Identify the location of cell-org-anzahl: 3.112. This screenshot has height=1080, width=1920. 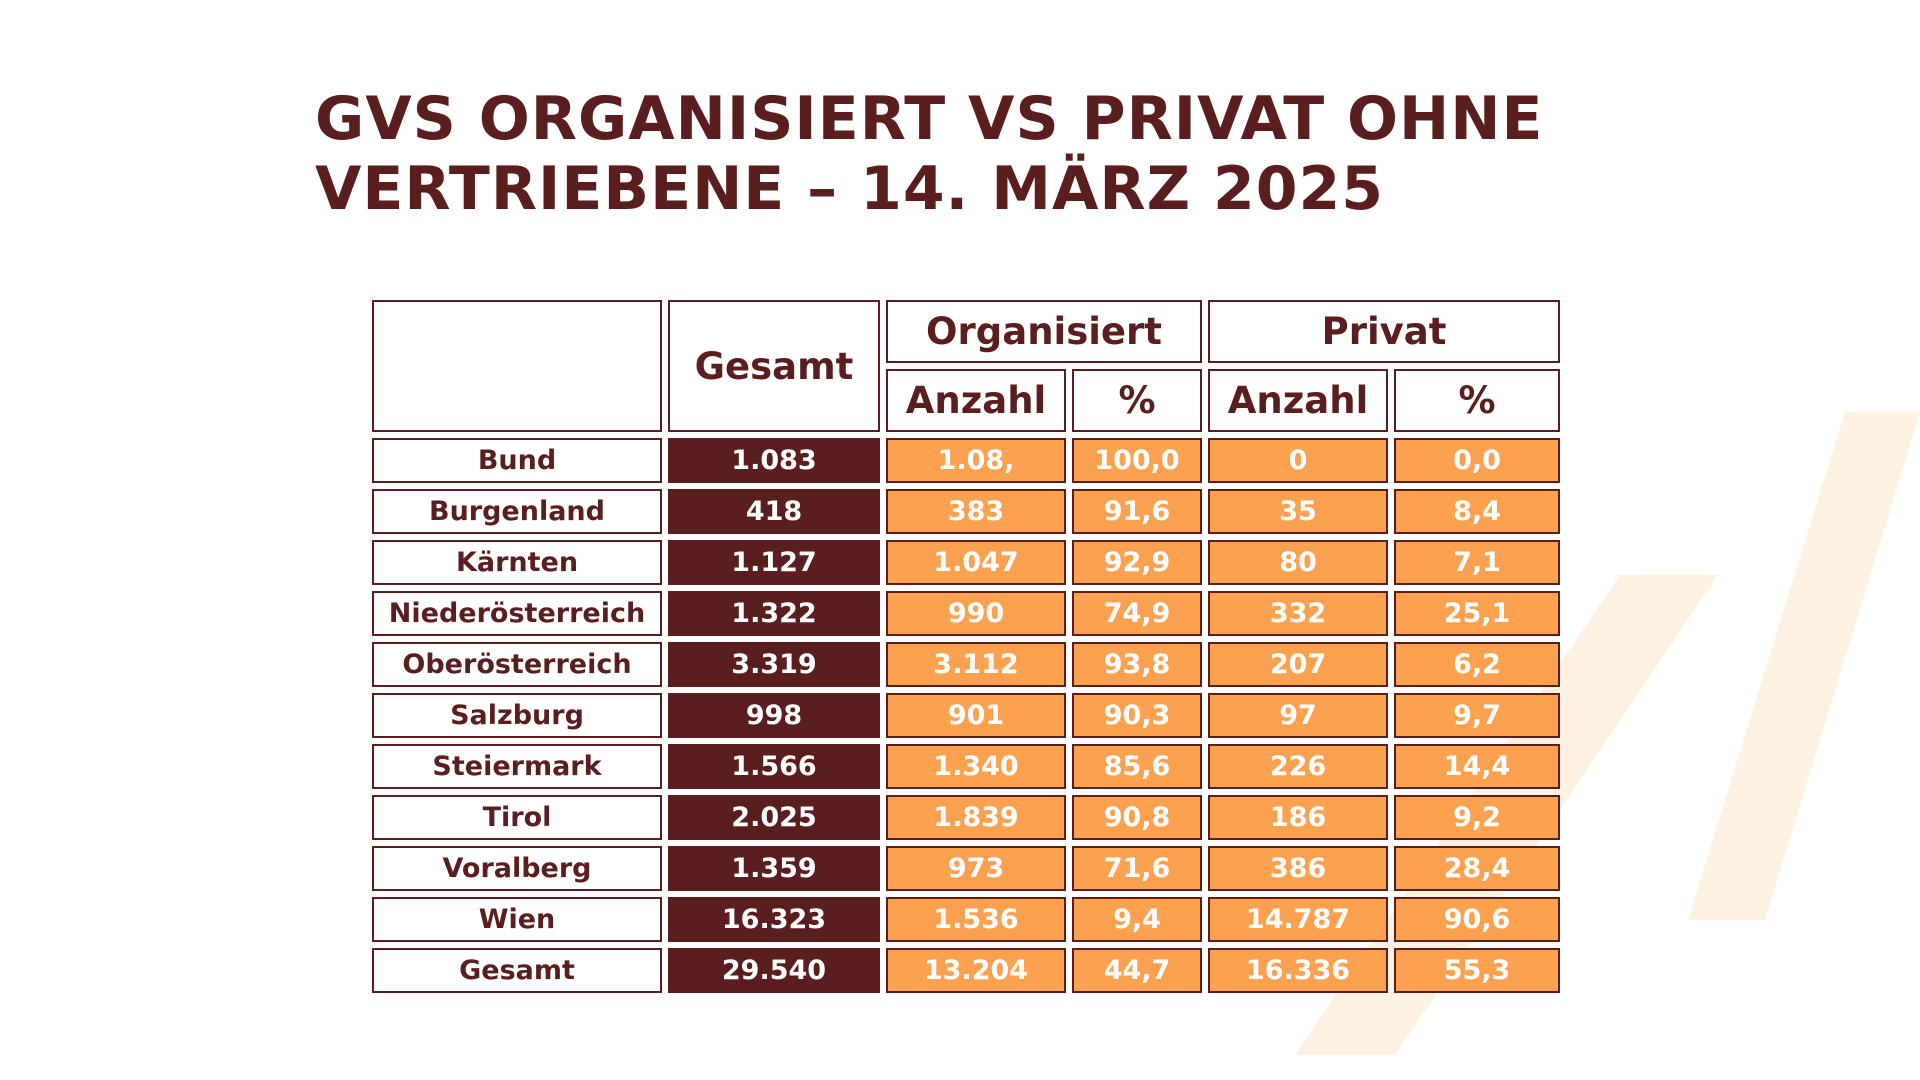
(976, 664).